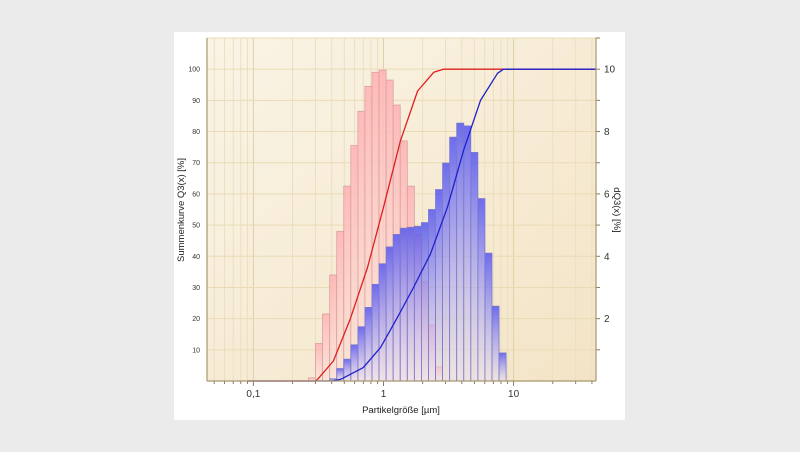 The image size is (800, 452). What do you see at coordinates (401, 410) in the screenshot?
I see `x-axis-label: Partikelgröße [µm]` at bounding box center [401, 410].